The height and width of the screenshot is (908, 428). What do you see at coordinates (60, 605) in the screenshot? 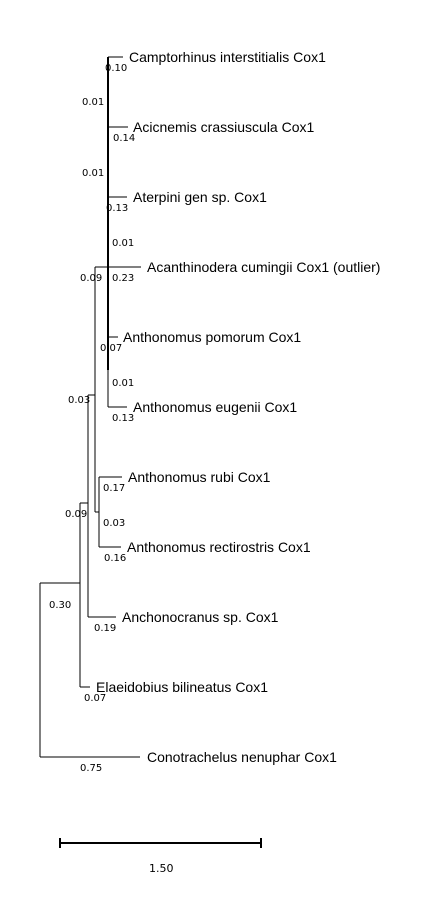
I see `internal-branch-length-label: 0.30` at bounding box center [60, 605].